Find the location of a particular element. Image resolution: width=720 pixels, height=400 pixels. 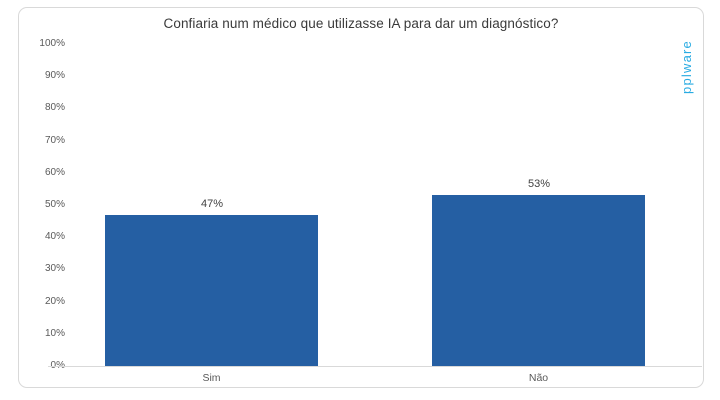

y-tick-label: 40% is located at coordinates (54, 237).